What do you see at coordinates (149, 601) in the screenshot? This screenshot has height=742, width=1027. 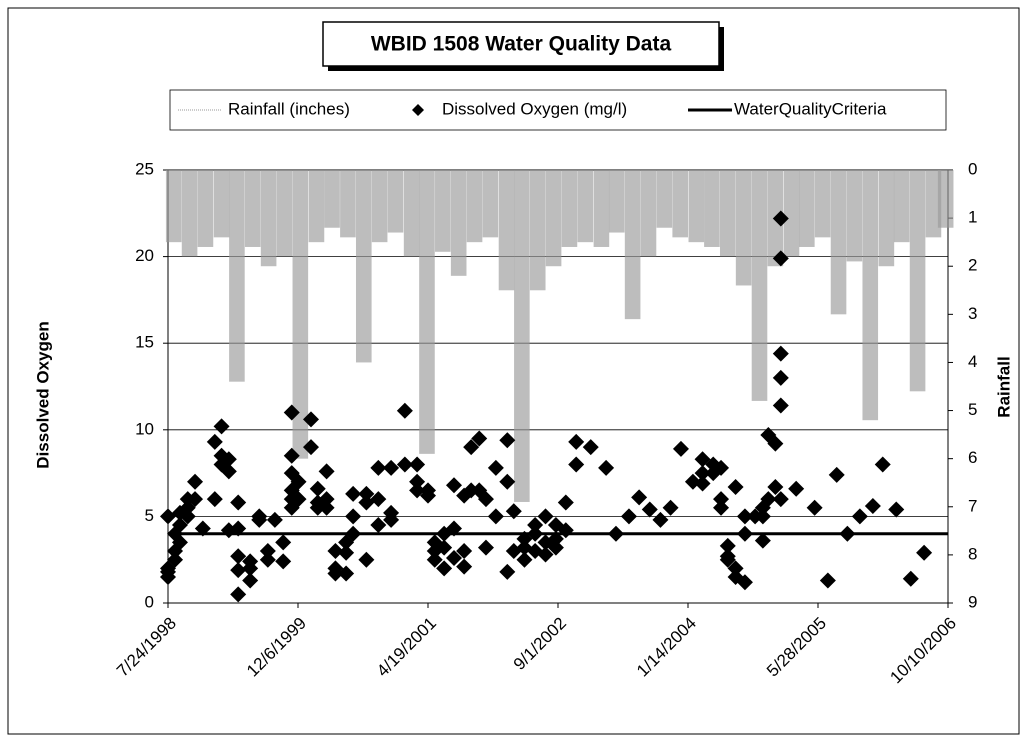 I see `y-tick-label: 0` at bounding box center [149, 601].